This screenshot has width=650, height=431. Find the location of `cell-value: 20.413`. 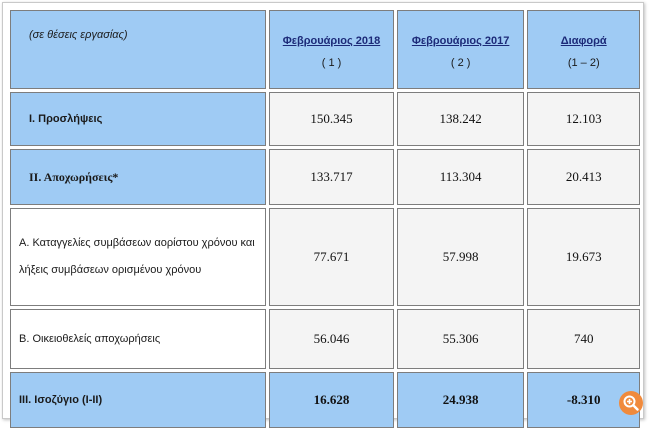

cell-value: 20.413 is located at coordinates (583, 177).